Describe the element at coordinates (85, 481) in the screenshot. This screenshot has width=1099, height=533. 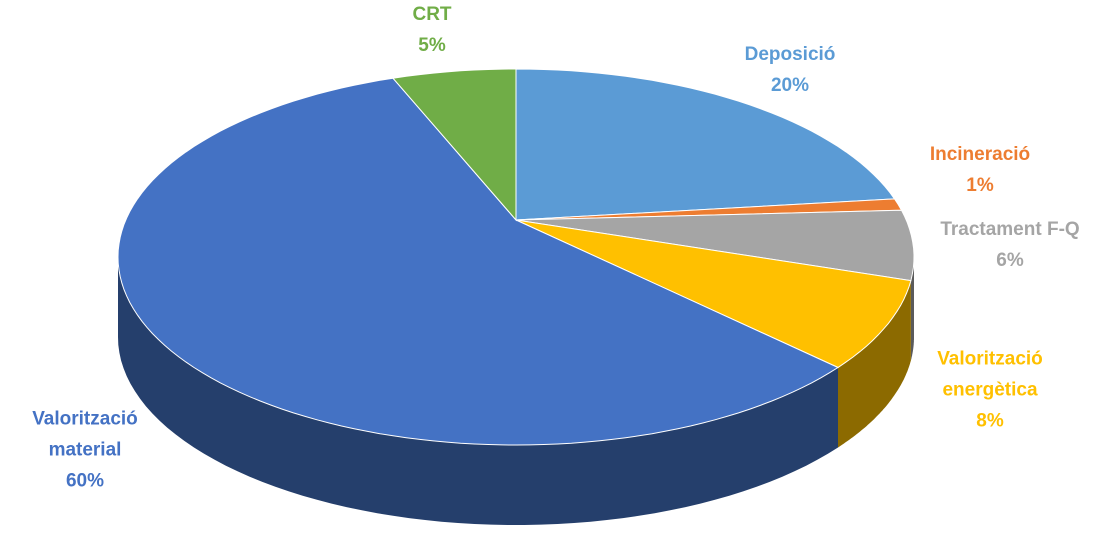
I see `value-label: 60%` at that location.